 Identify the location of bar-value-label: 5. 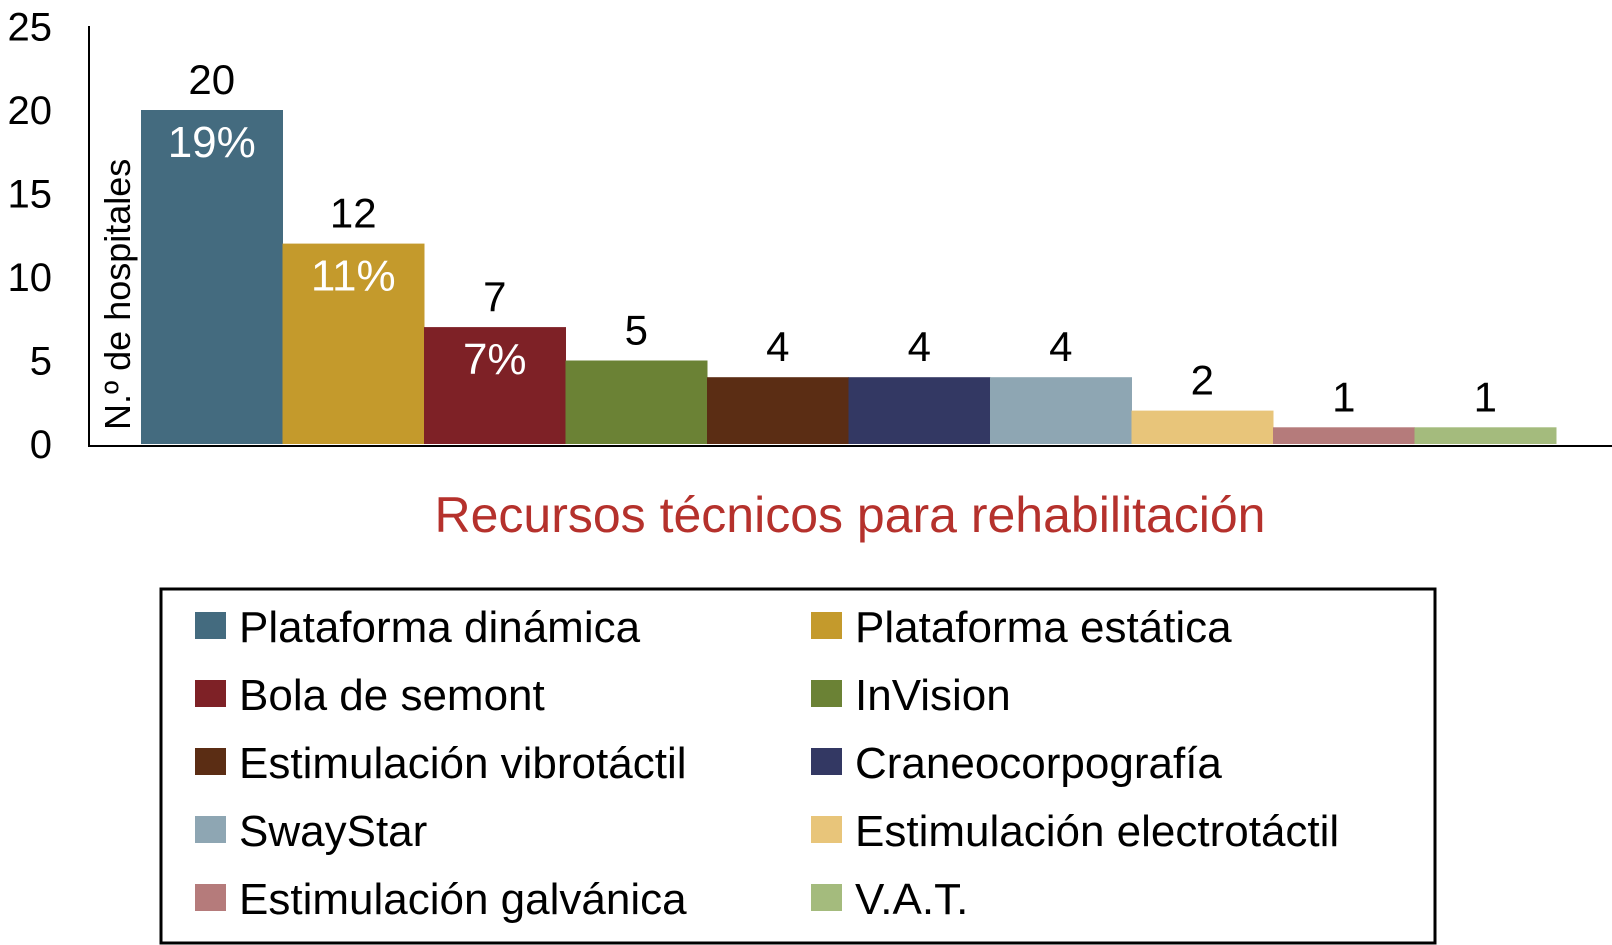
(636, 330).